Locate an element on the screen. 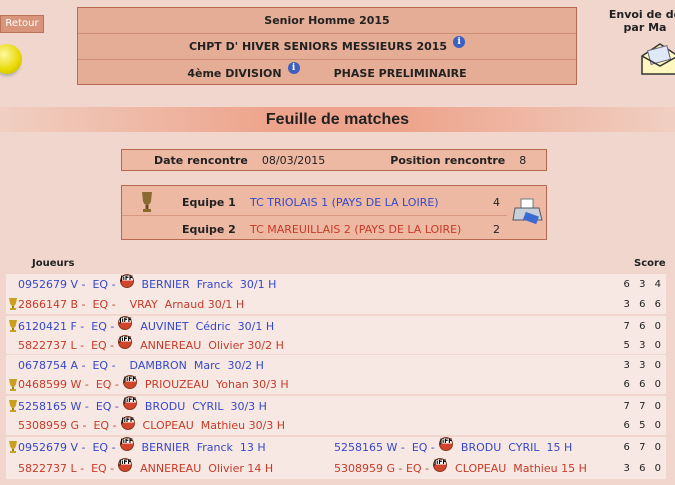 This screenshot has height=485, width=675. trophy-icon is located at coordinates (147, 202).